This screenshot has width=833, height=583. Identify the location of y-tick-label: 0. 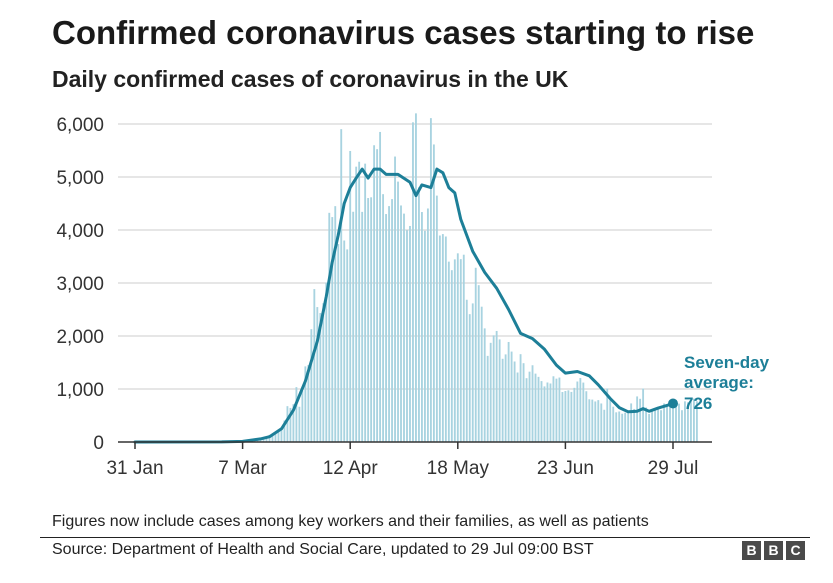
(98, 443).